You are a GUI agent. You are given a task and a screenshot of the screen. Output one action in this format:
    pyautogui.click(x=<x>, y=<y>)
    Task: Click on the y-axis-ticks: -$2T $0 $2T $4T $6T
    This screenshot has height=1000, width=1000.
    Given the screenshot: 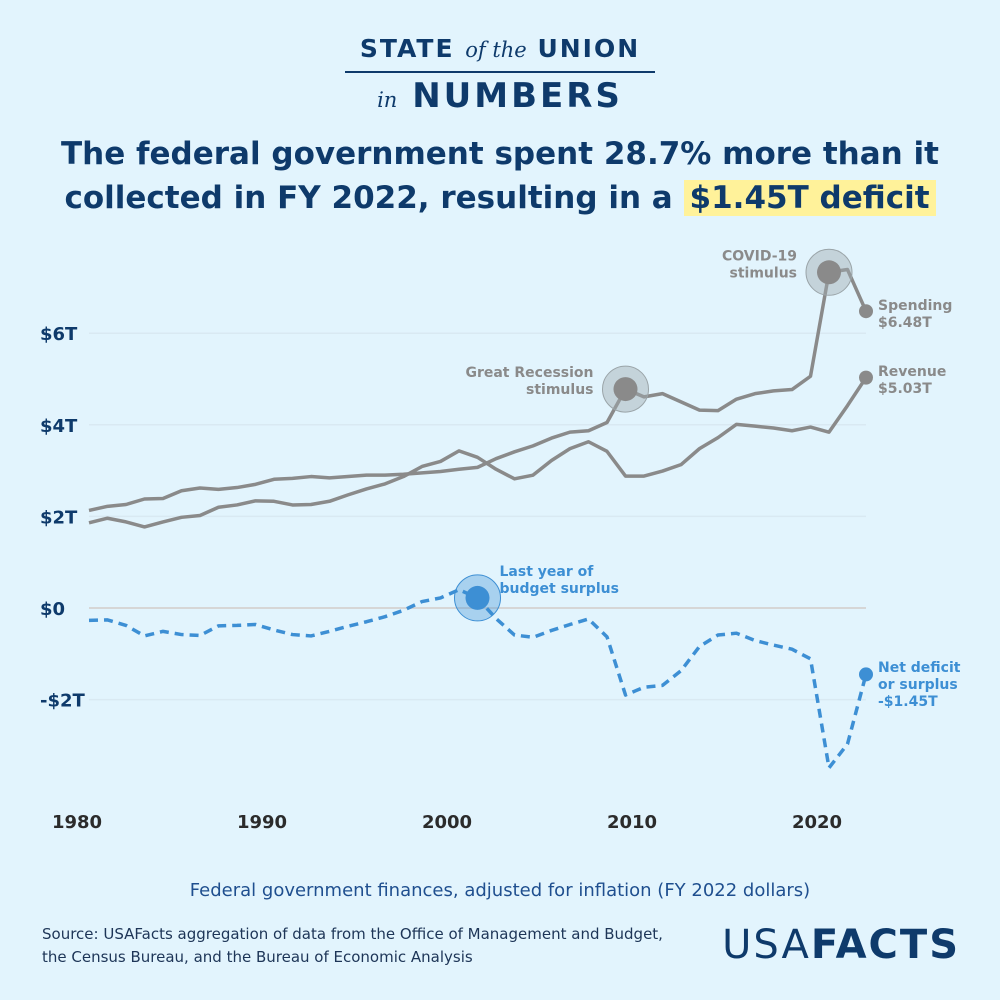 What is the action you would take?
    pyautogui.click(x=63, y=517)
    